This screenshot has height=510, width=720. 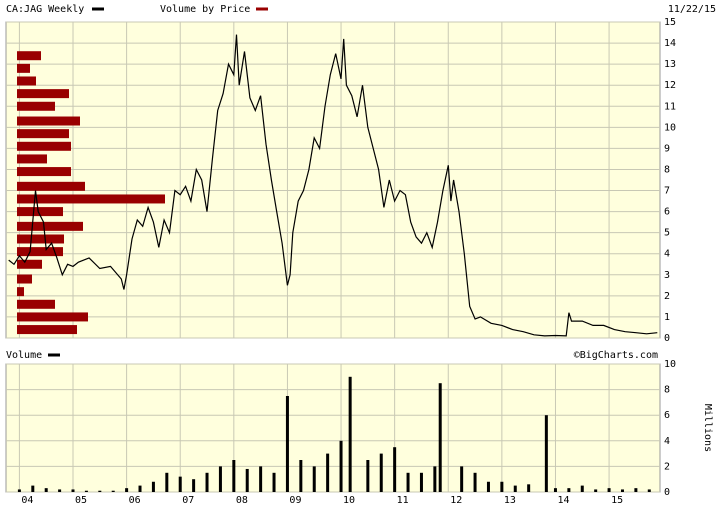 I want to click on legend-volume: Volume, so click(x=24, y=355).